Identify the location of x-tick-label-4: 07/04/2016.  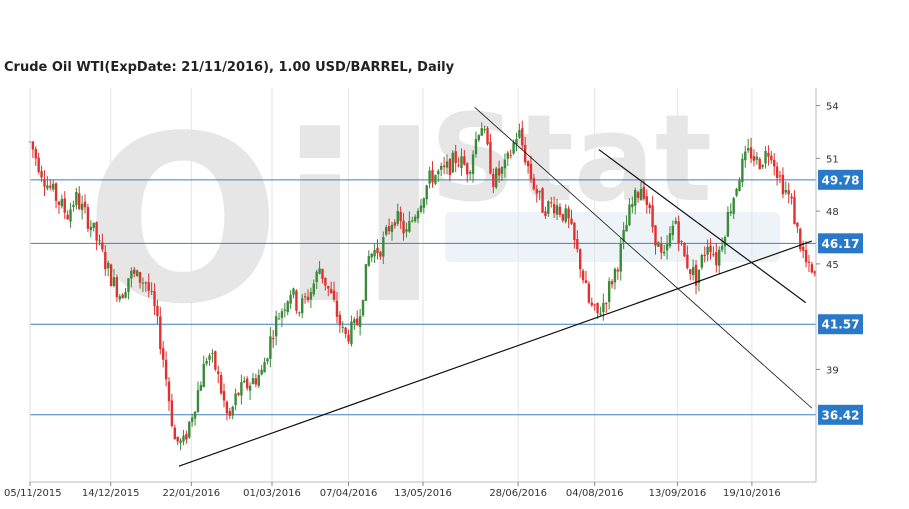
(349, 493).